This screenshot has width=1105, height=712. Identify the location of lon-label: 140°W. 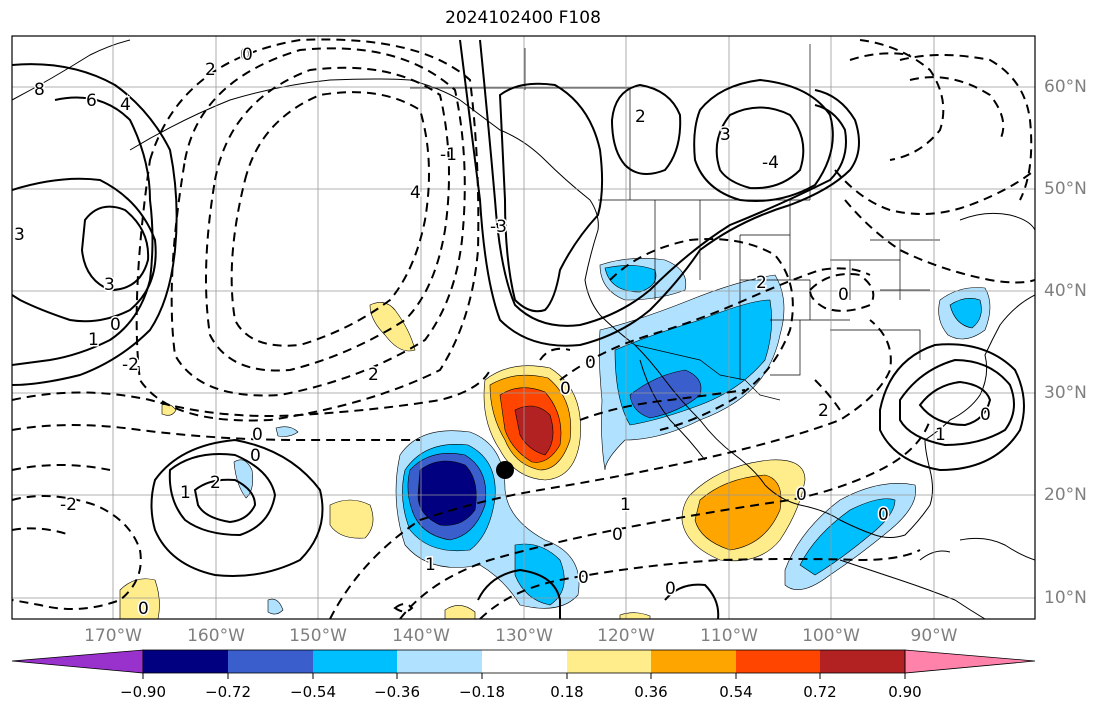
(421, 636).